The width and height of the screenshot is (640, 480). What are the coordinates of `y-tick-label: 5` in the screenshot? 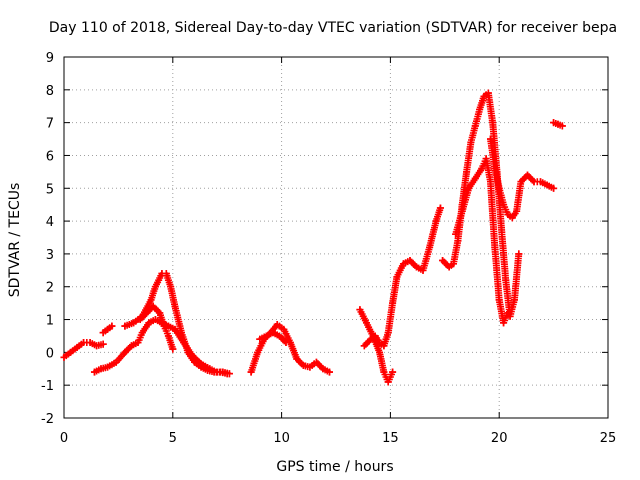 It's located at (50, 189).